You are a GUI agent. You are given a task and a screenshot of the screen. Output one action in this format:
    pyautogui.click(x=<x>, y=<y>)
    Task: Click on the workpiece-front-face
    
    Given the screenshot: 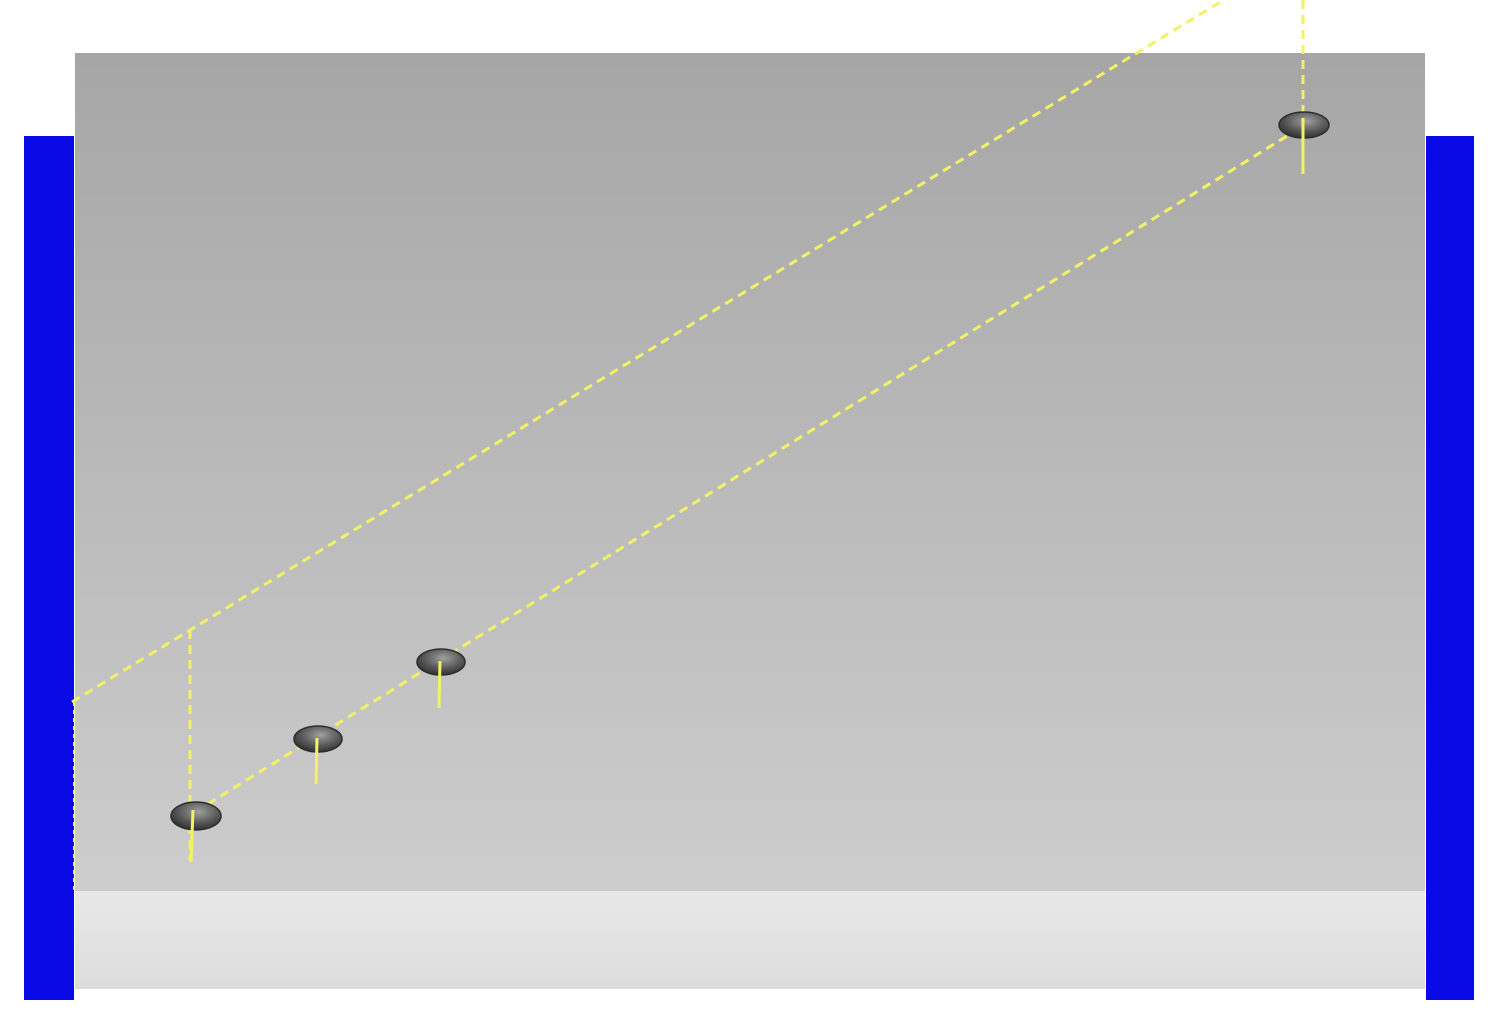 What is the action you would take?
    pyautogui.click(x=750, y=940)
    